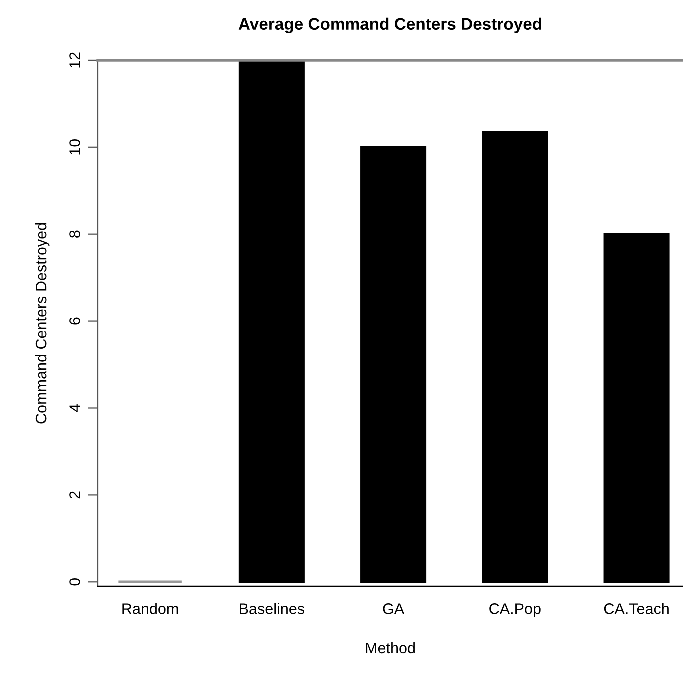 This screenshot has width=683, height=677. Describe the element at coordinates (75, 321) in the screenshot. I see `y-tick-label: 6` at that location.